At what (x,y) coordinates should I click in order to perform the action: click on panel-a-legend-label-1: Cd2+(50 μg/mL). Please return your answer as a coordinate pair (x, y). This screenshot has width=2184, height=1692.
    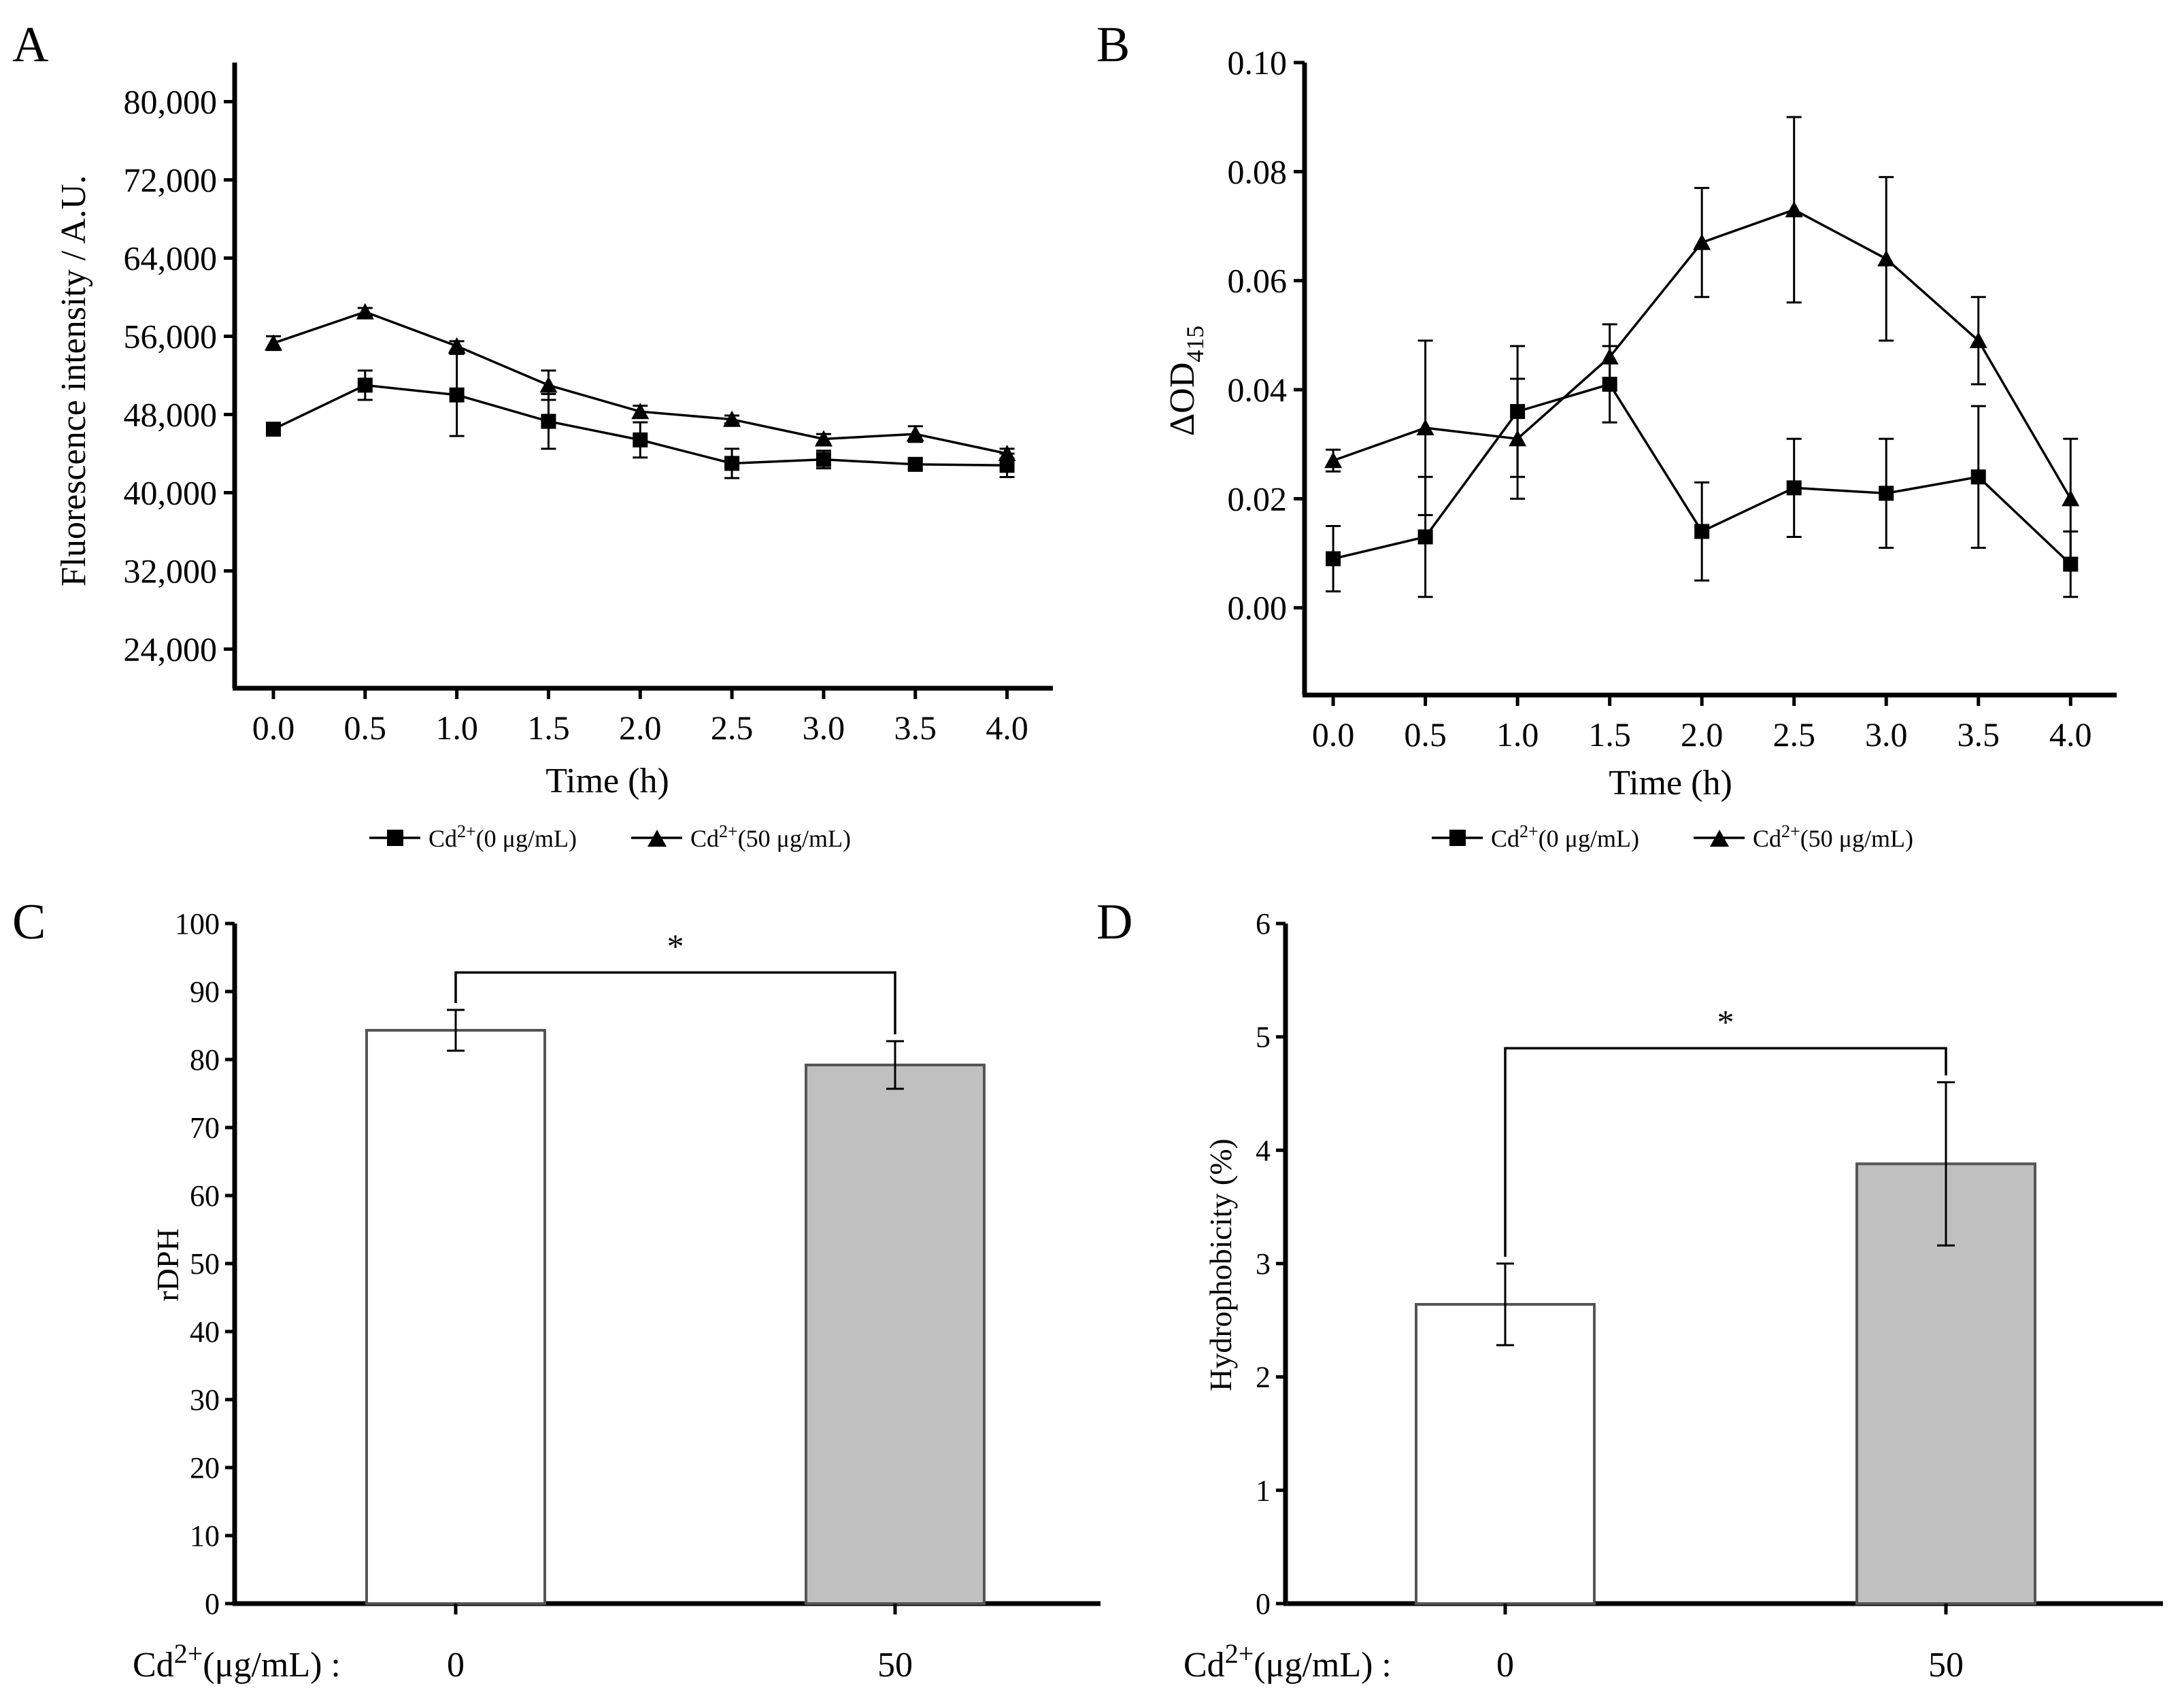
    Looking at the image, I should click on (771, 837).